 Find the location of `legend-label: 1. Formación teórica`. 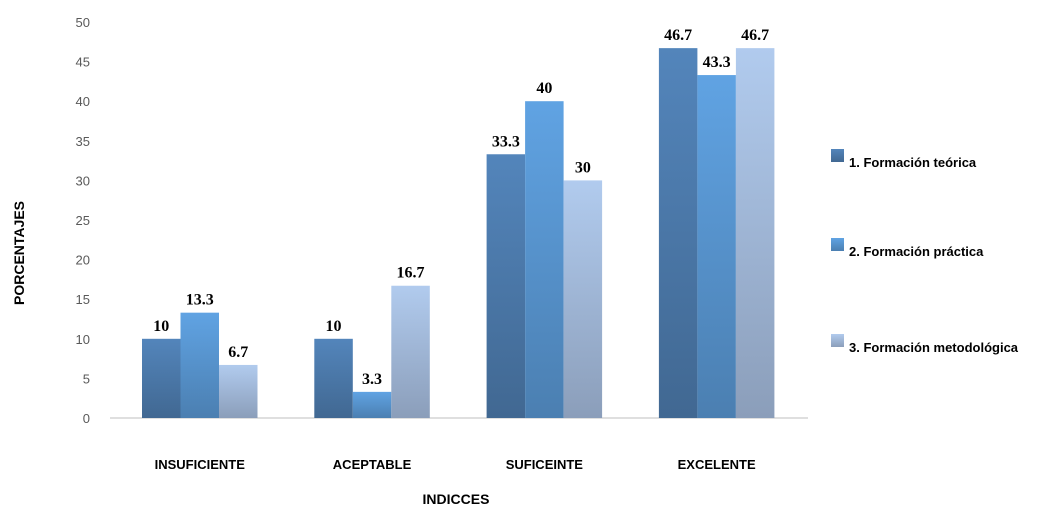

legend-label: 1. Formación teórica is located at coordinates (913, 162).